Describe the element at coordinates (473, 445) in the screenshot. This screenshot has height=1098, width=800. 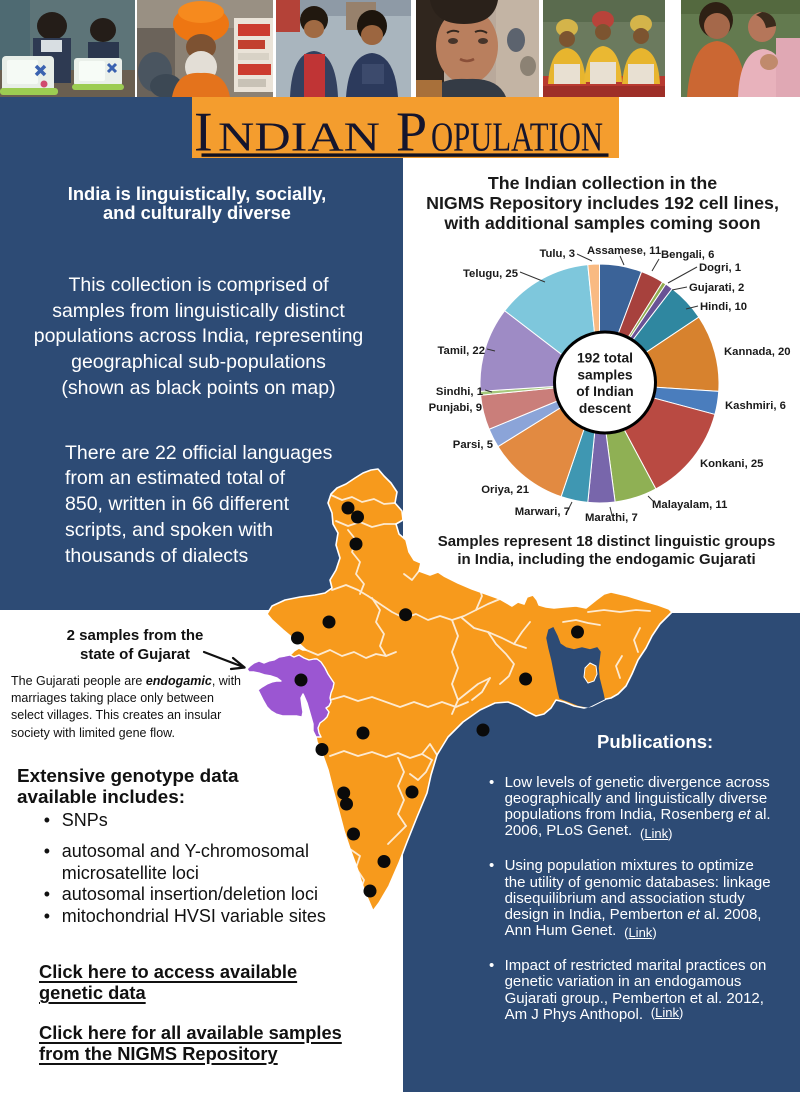
I see `svg-text: Parsi, 5` at that location.